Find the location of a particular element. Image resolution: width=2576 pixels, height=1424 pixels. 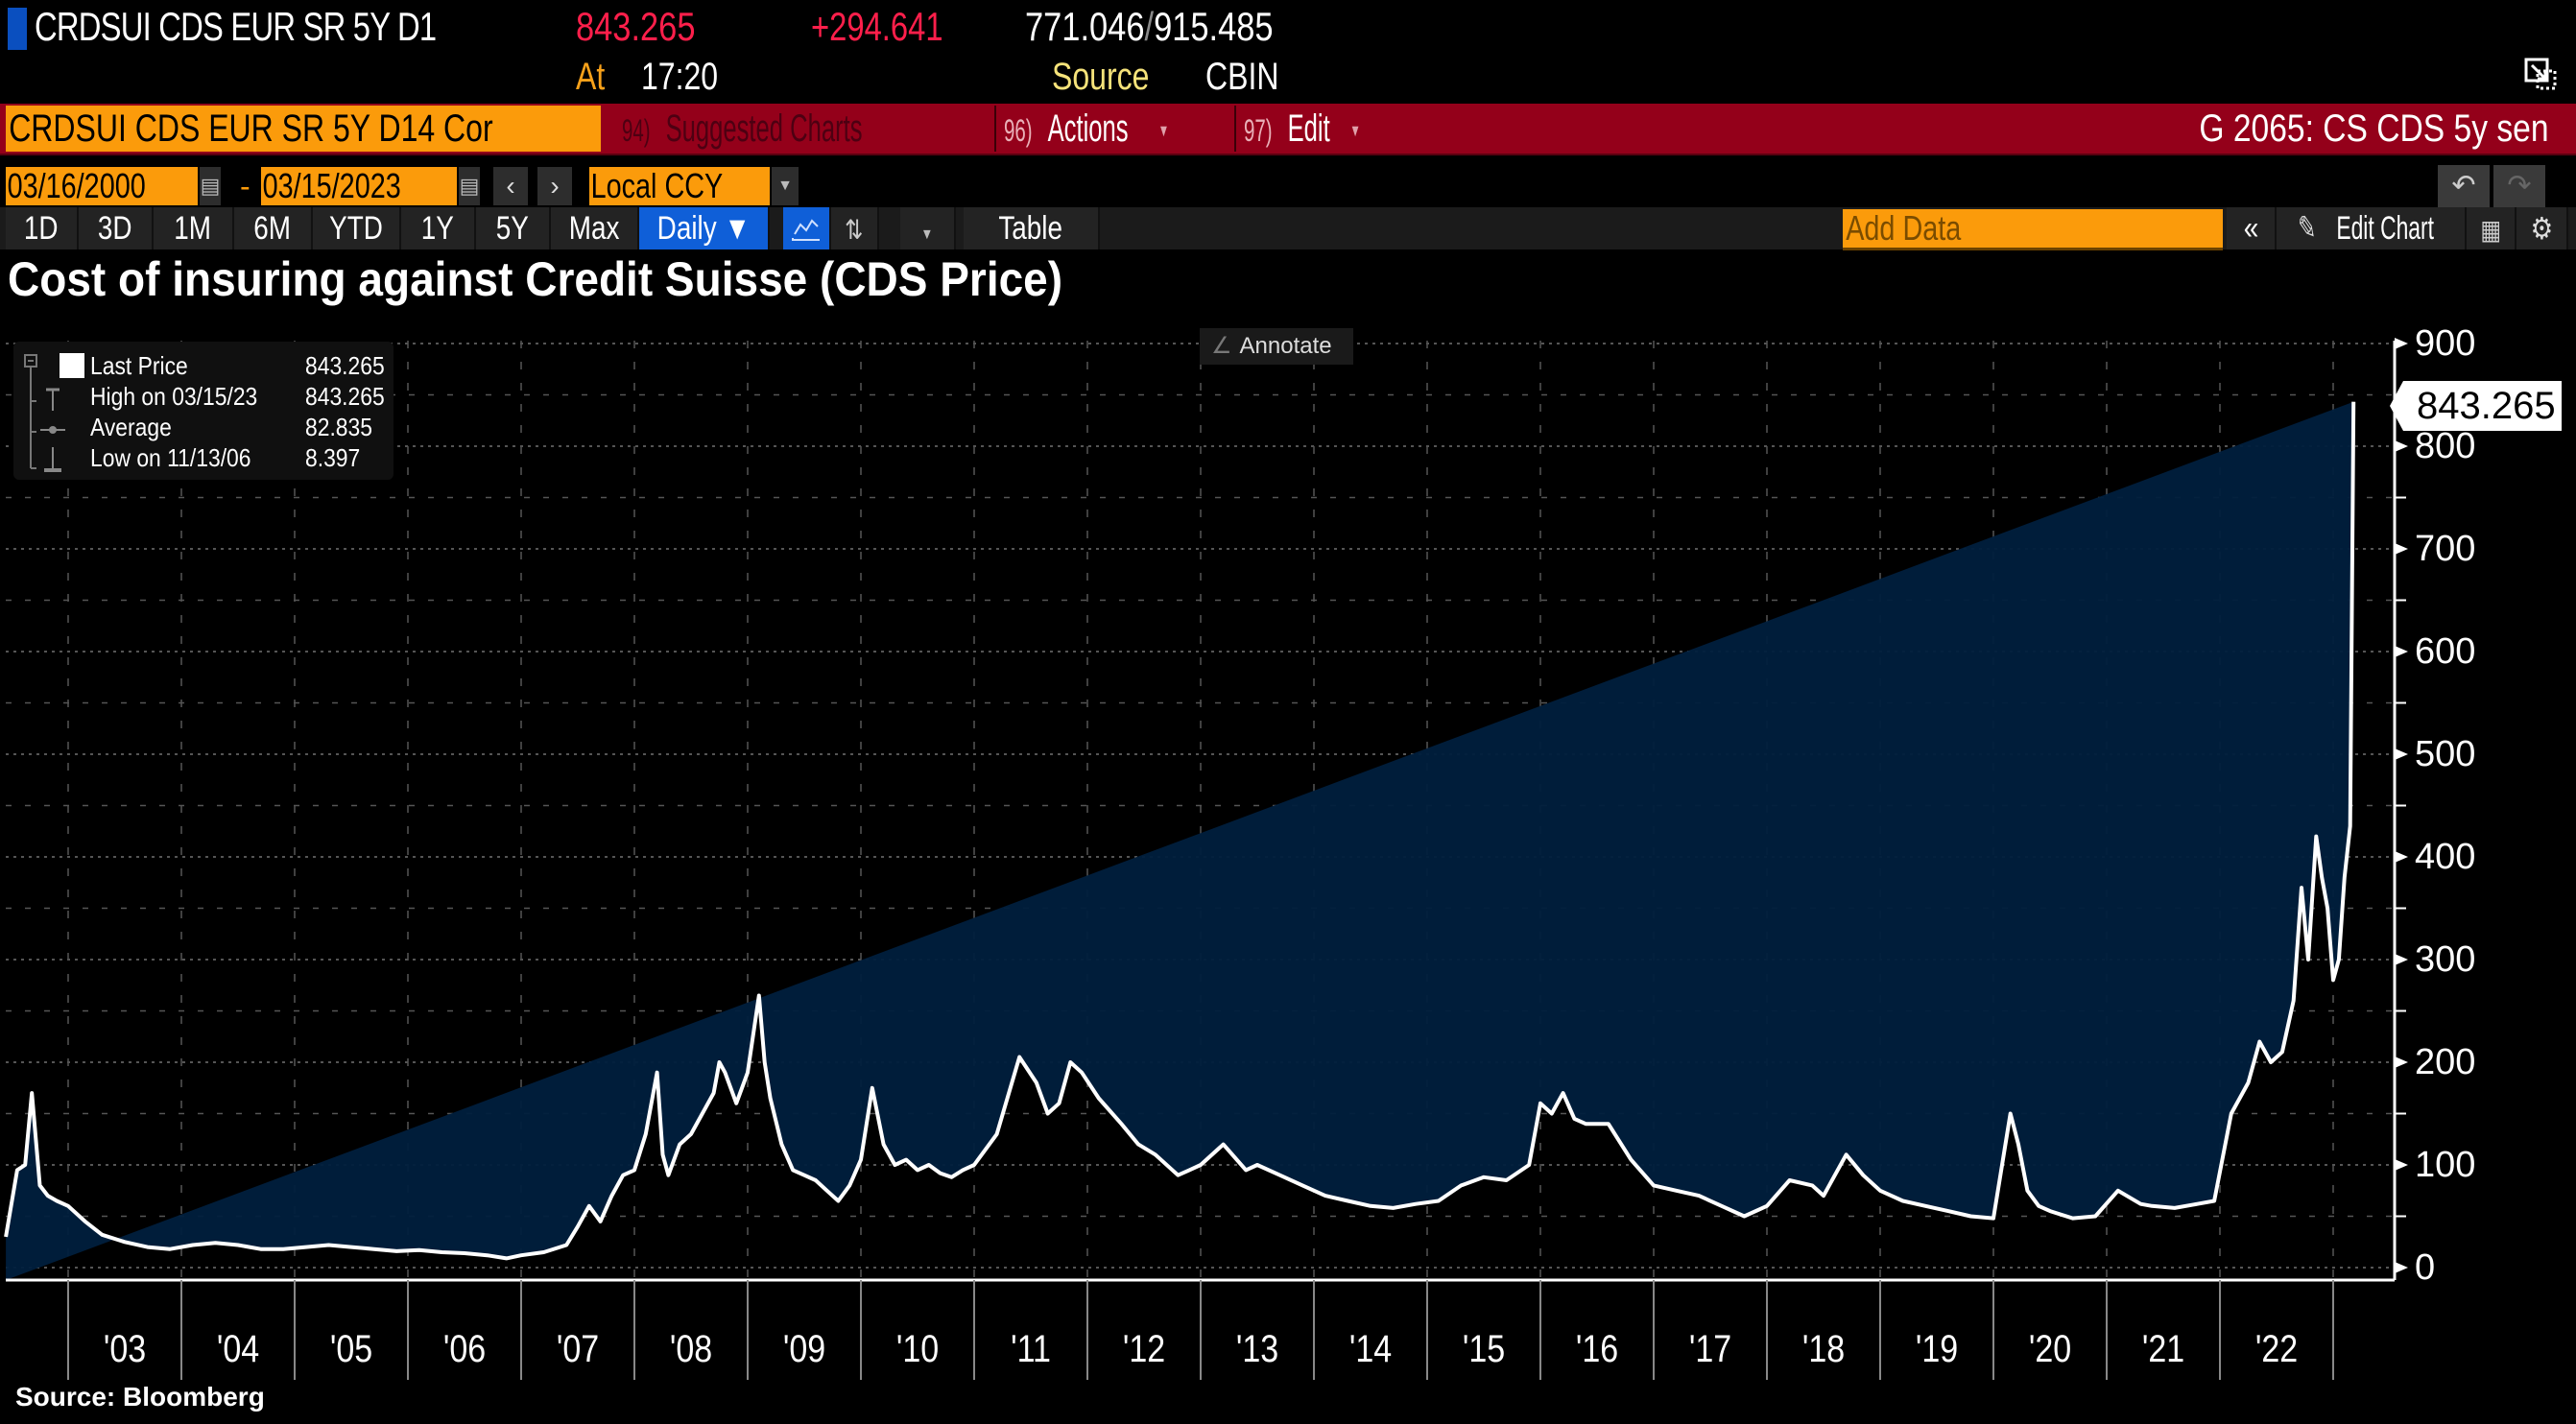

source-value: CBIN is located at coordinates (1242, 77).